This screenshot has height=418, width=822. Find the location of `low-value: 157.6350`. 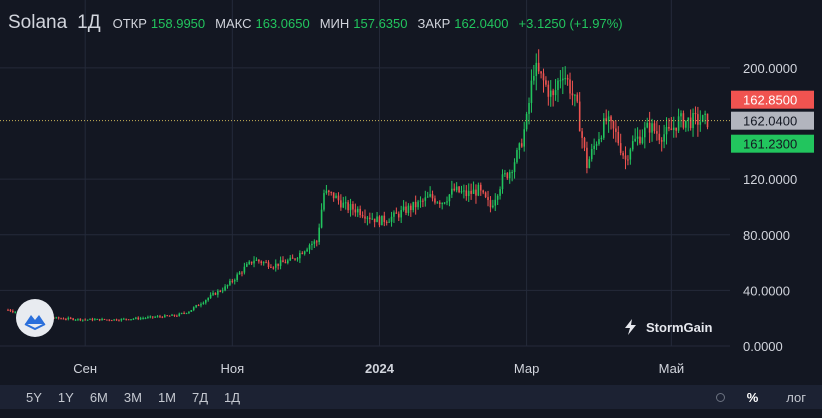

low-value: 157.6350 is located at coordinates (380, 23).